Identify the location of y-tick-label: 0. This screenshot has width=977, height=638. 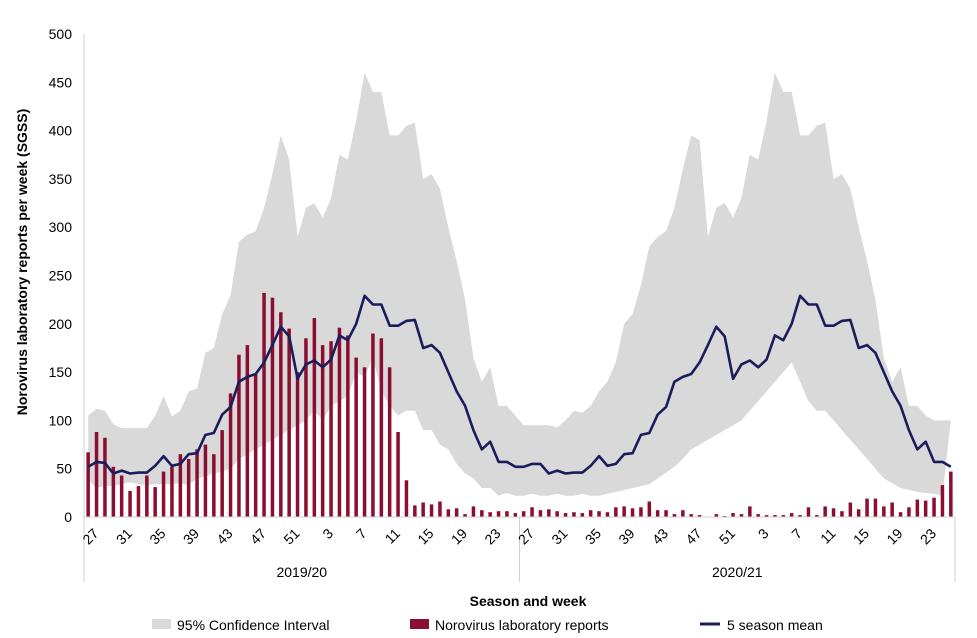
(68, 517).